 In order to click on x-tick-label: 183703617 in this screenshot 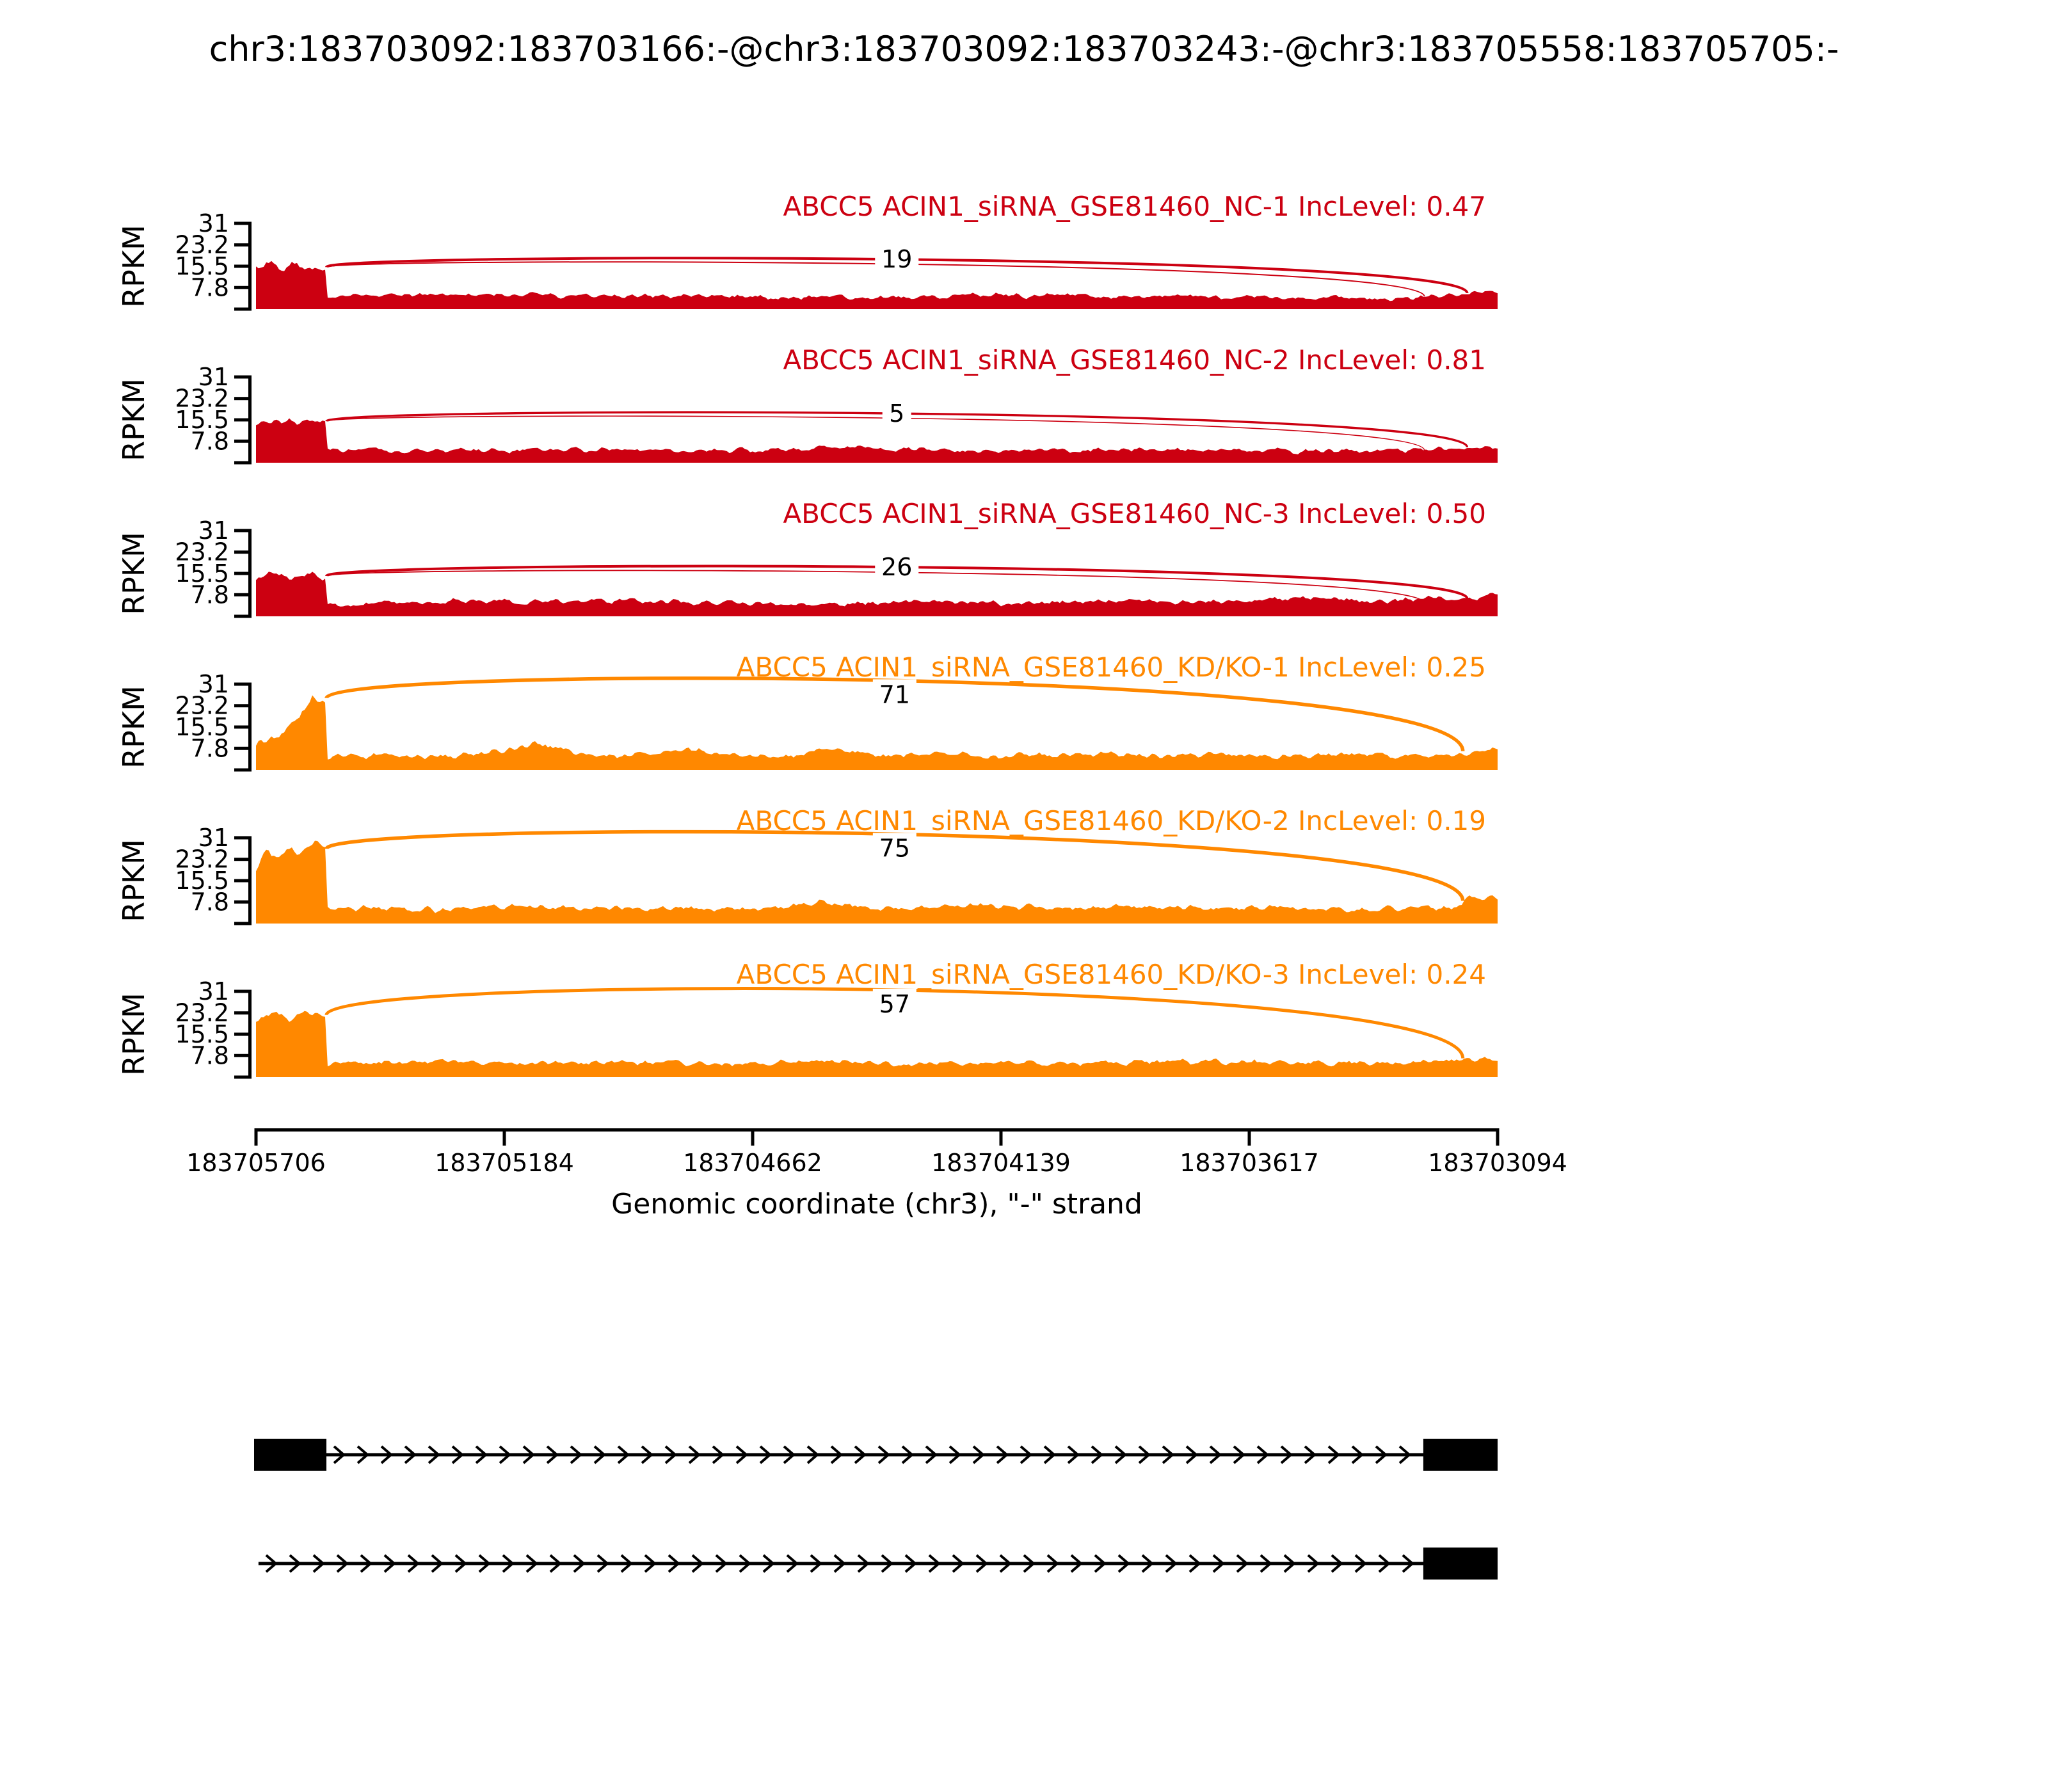, I will do `click(1249, 1163)`.